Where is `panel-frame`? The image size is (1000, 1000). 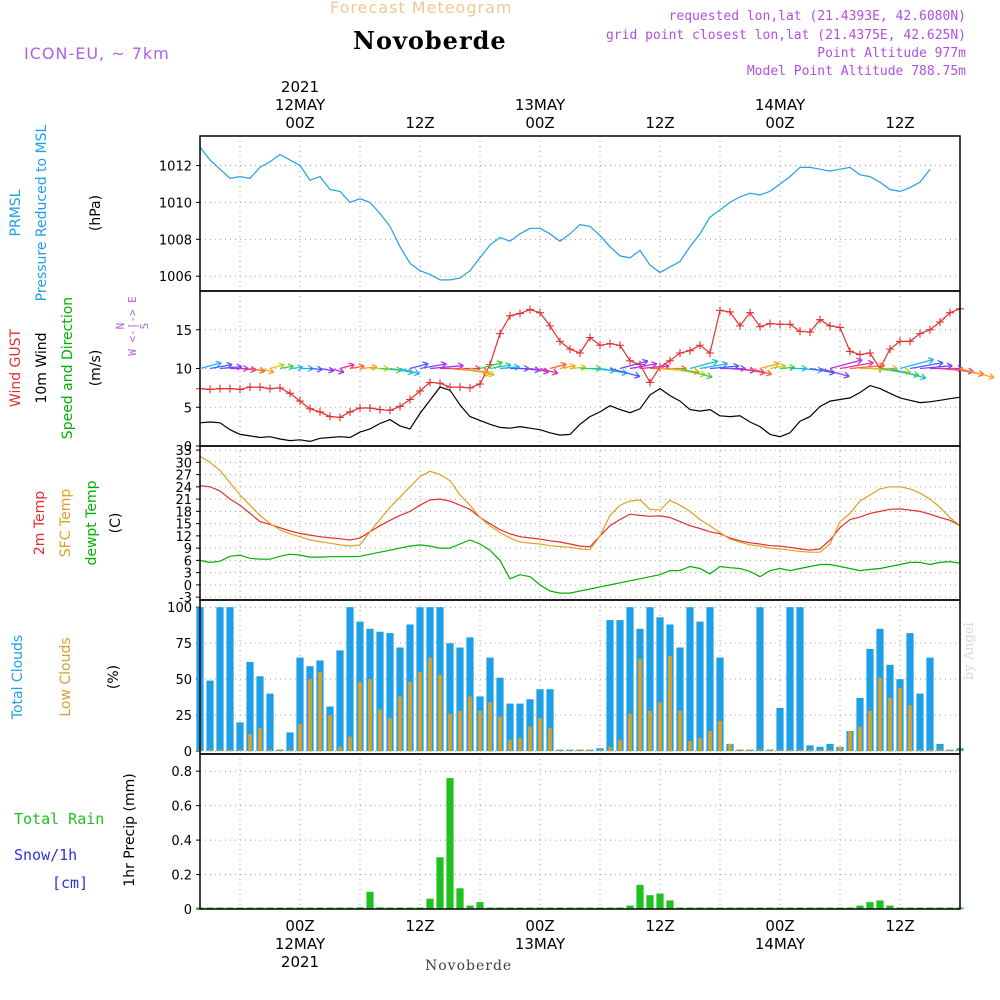 panel-frame is located at coordinates (580, 213).